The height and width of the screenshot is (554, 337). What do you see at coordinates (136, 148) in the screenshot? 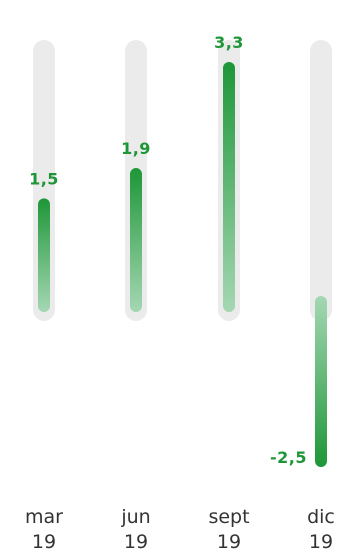
I see `value-label-jun: 1,9` at bounding box center [136, 148].